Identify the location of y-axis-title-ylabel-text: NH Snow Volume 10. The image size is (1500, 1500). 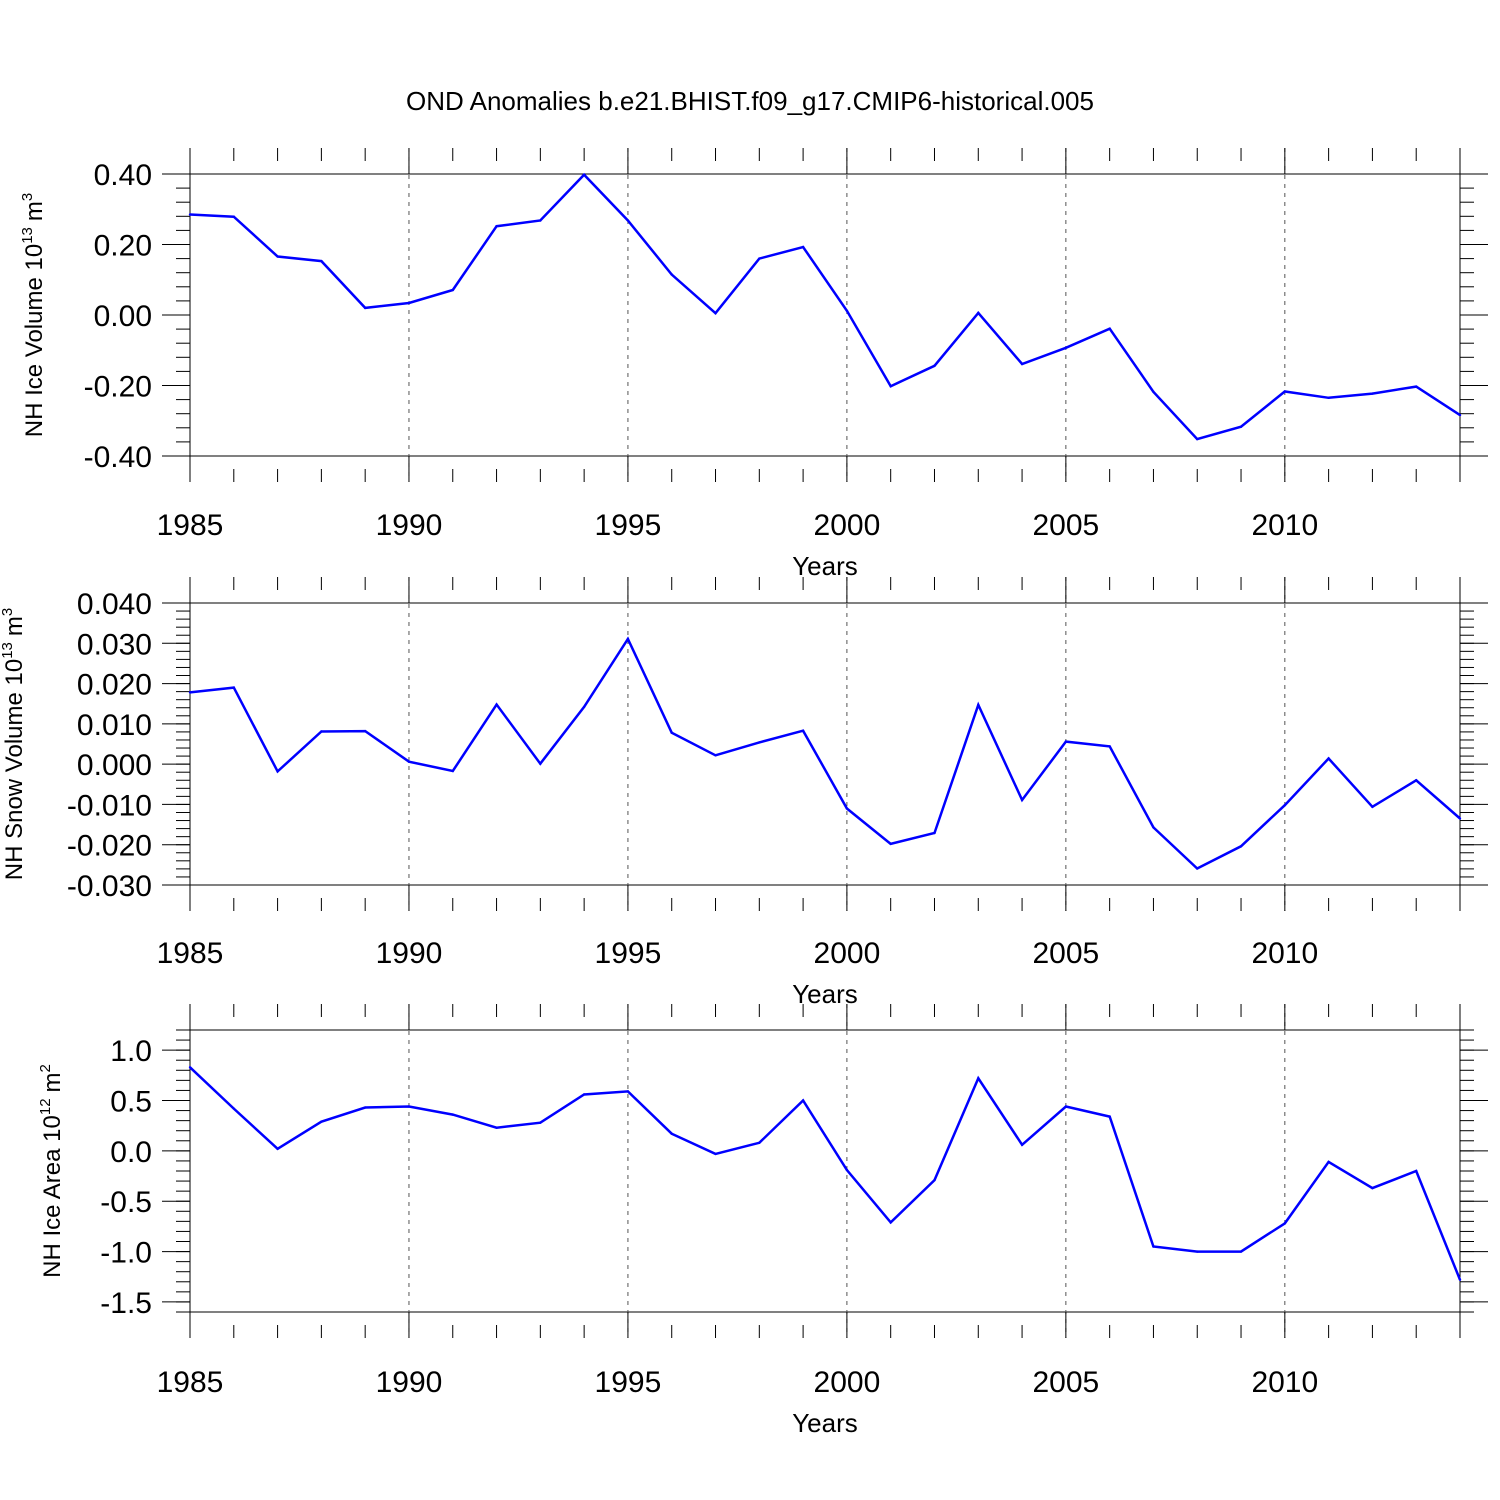
(14, 769).